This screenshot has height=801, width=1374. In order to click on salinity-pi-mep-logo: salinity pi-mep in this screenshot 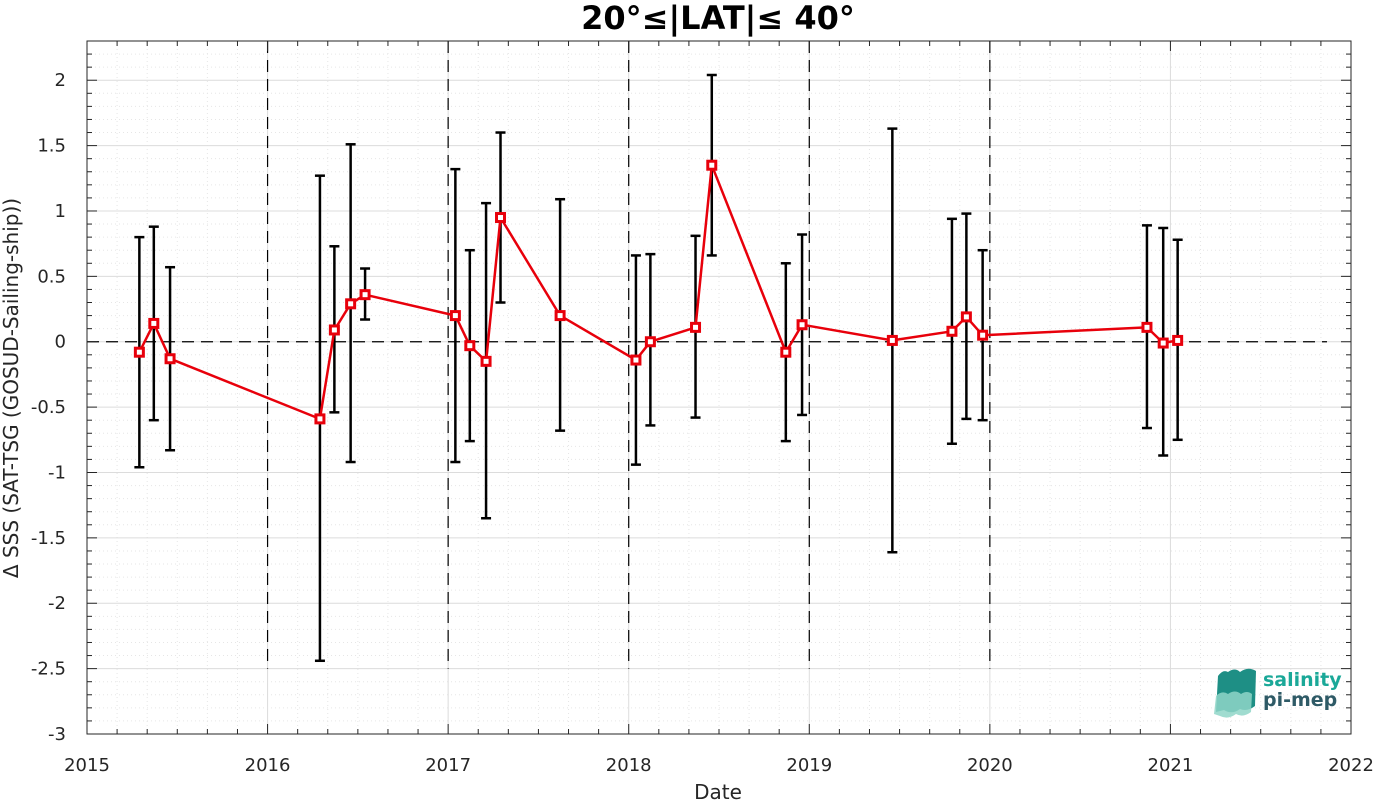, I will do `click(1278, 693)`.